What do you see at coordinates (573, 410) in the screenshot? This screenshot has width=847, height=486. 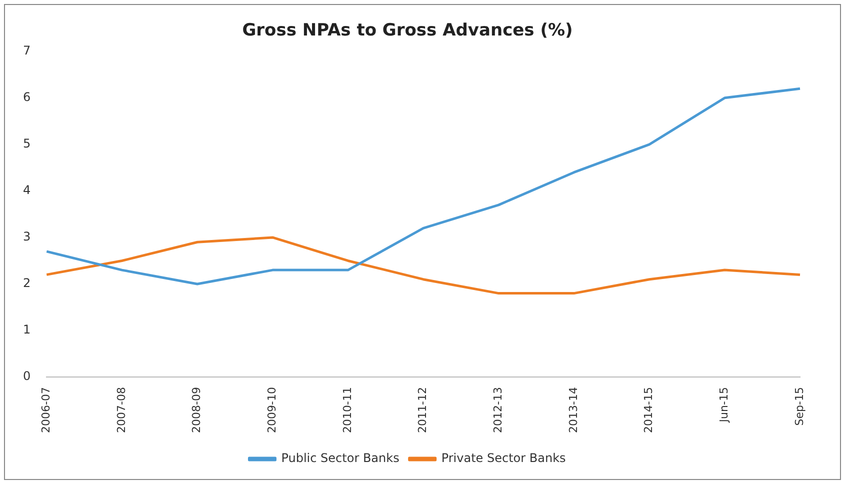 I see `x-tick-label: 2013-14` at bounding box center [573, 410].